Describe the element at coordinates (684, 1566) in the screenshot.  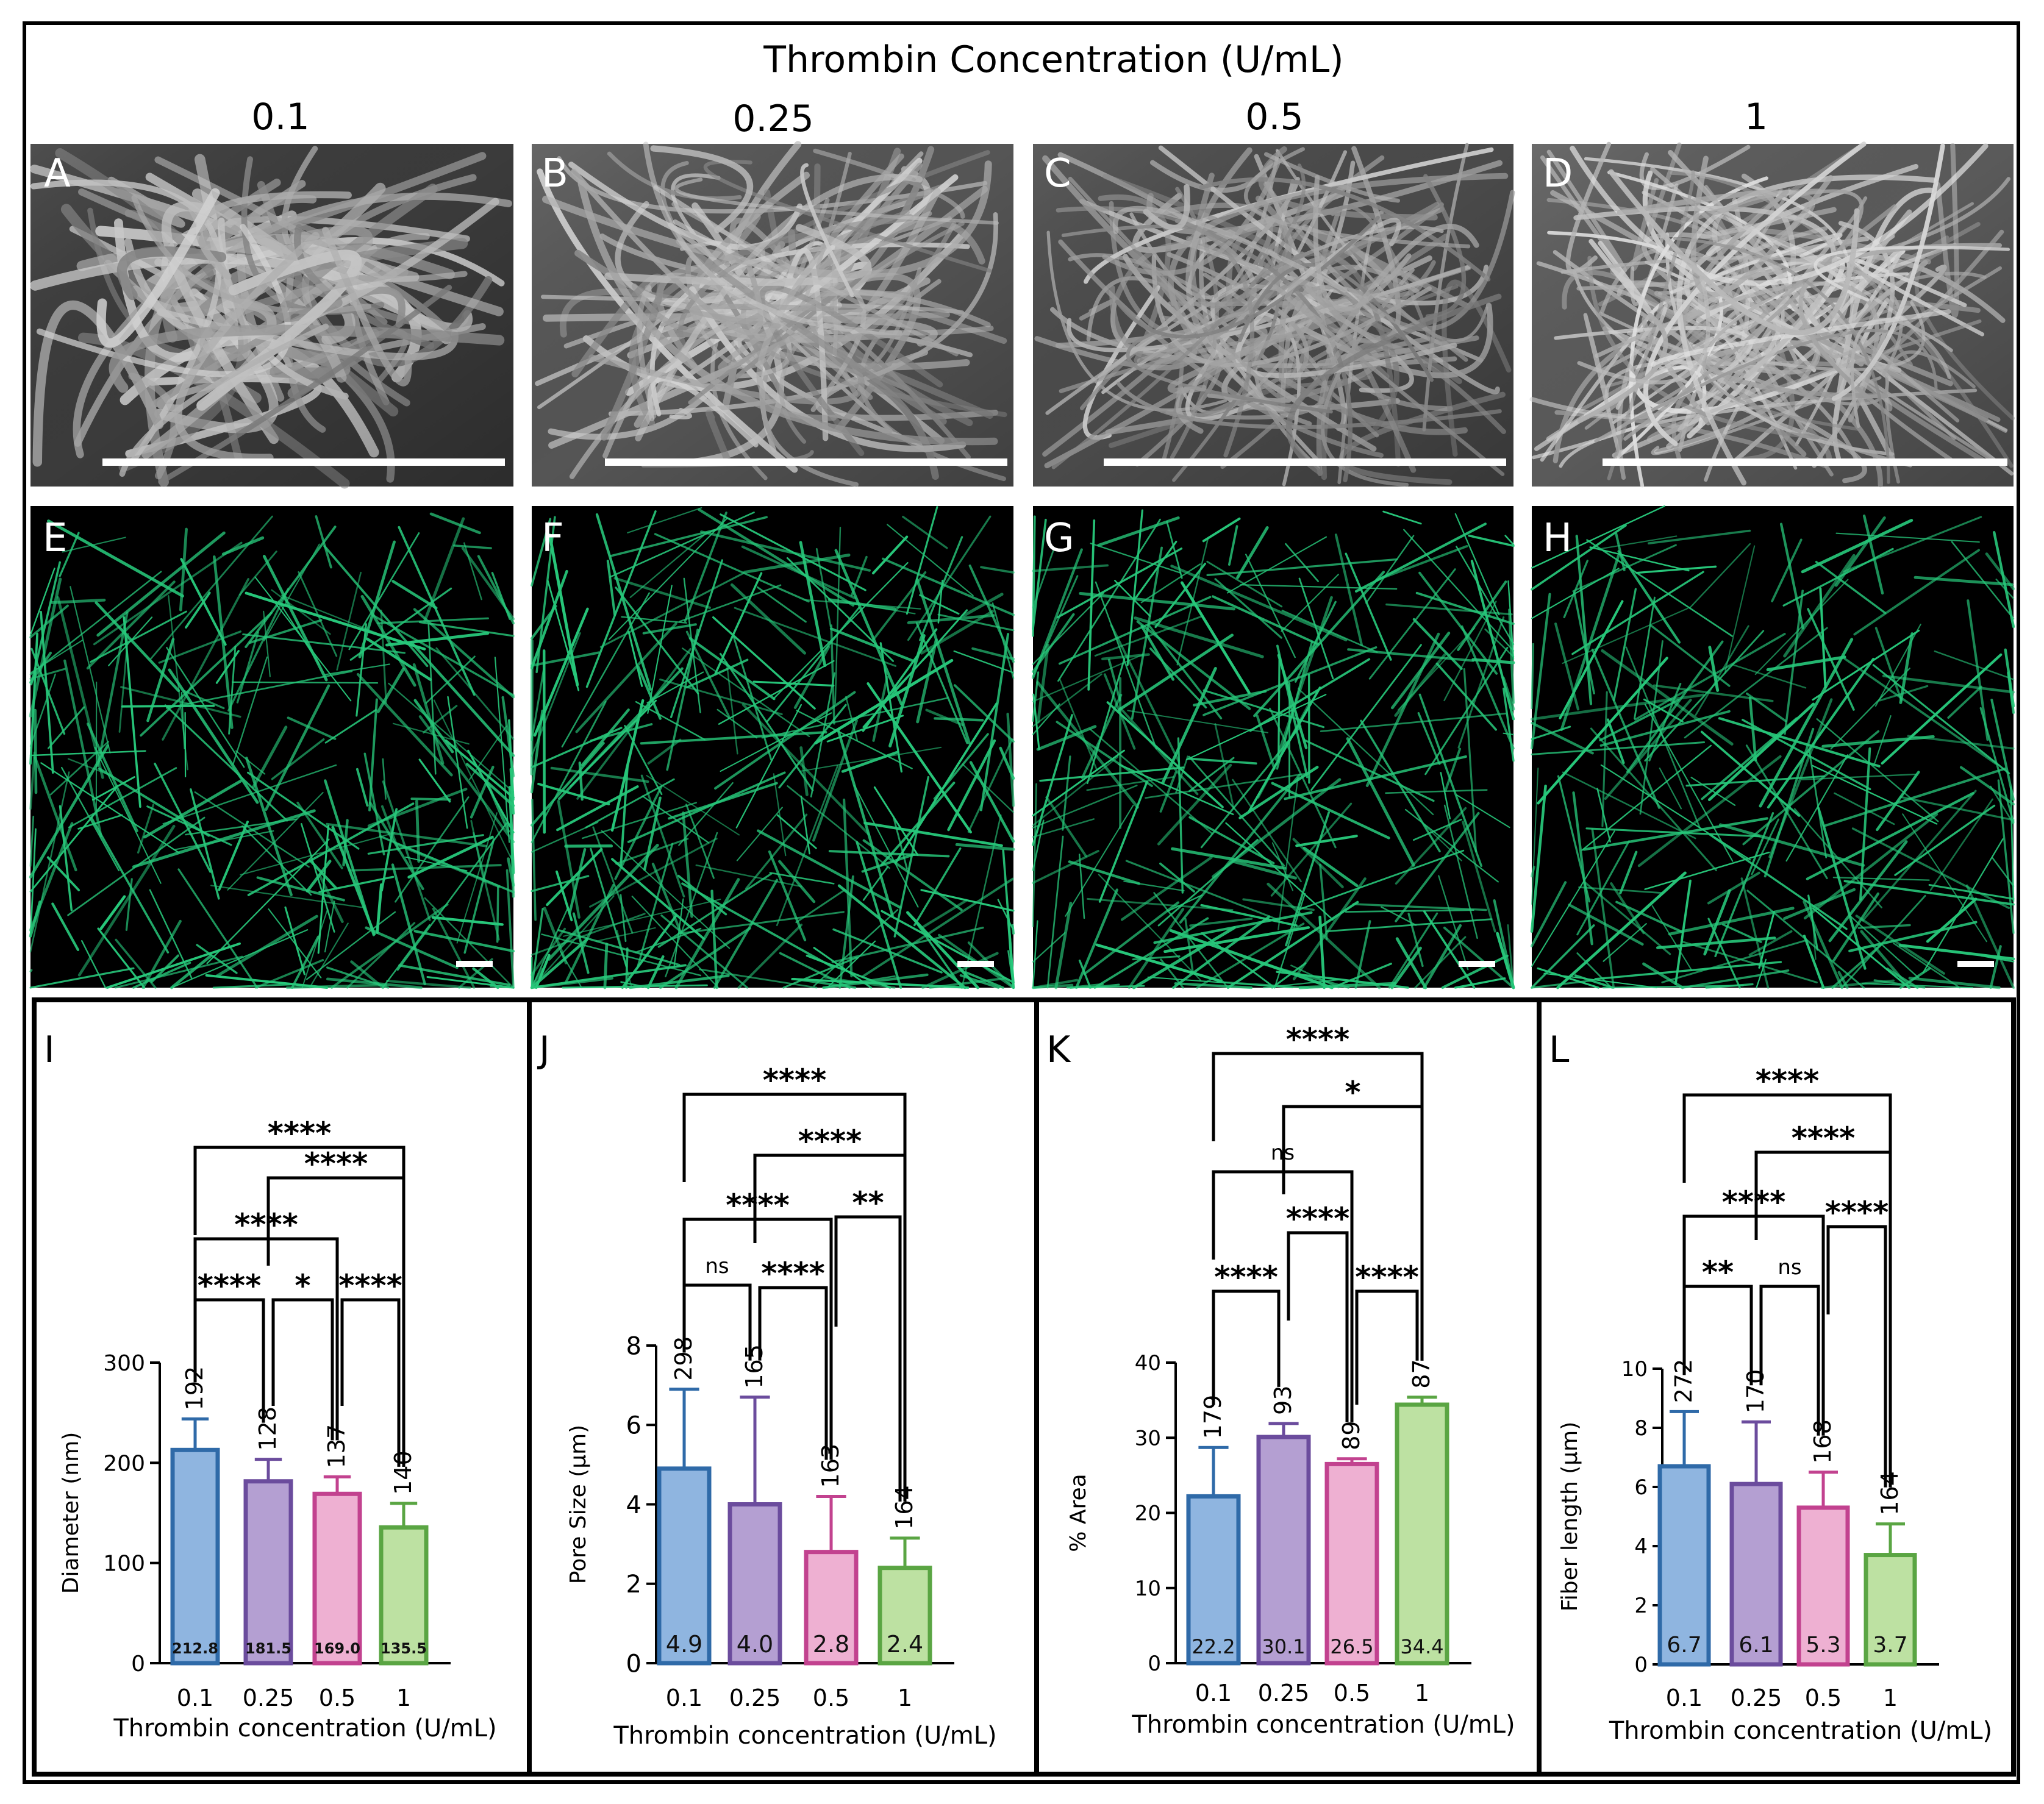
I see `bar` at that location.